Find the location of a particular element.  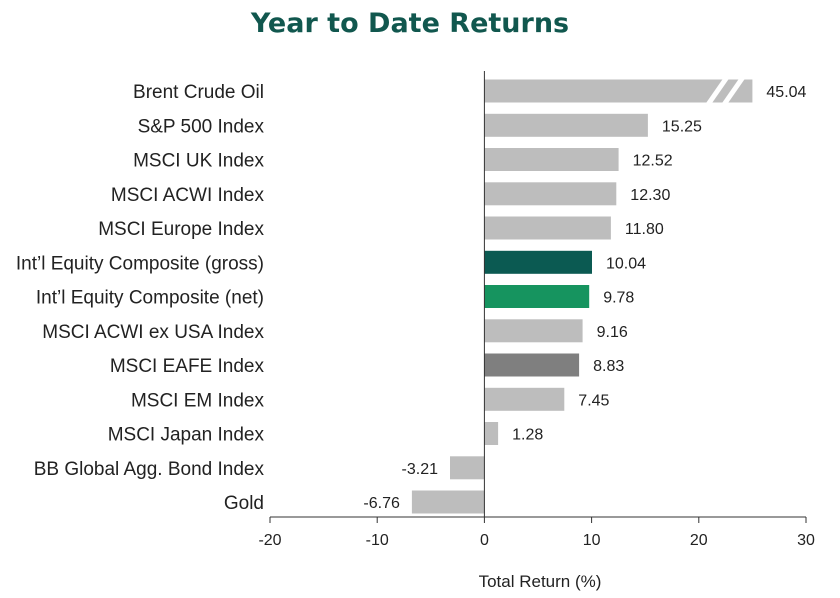

value-label: 7.45 is located at coordinates (593, 400).